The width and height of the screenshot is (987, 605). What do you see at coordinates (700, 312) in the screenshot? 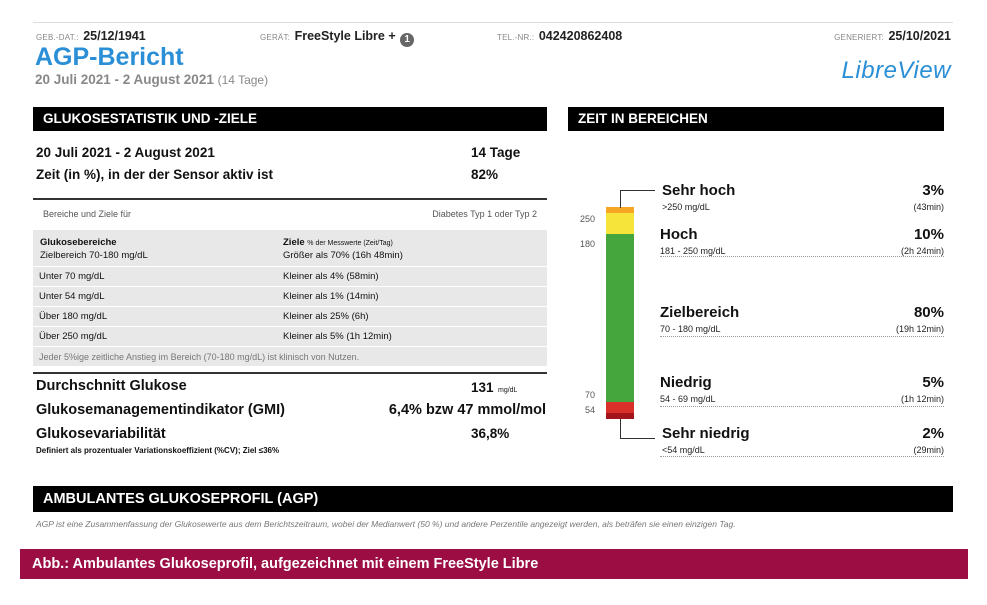
I see `range-target-name: Zielbereich` at bounding box center [700, 312].